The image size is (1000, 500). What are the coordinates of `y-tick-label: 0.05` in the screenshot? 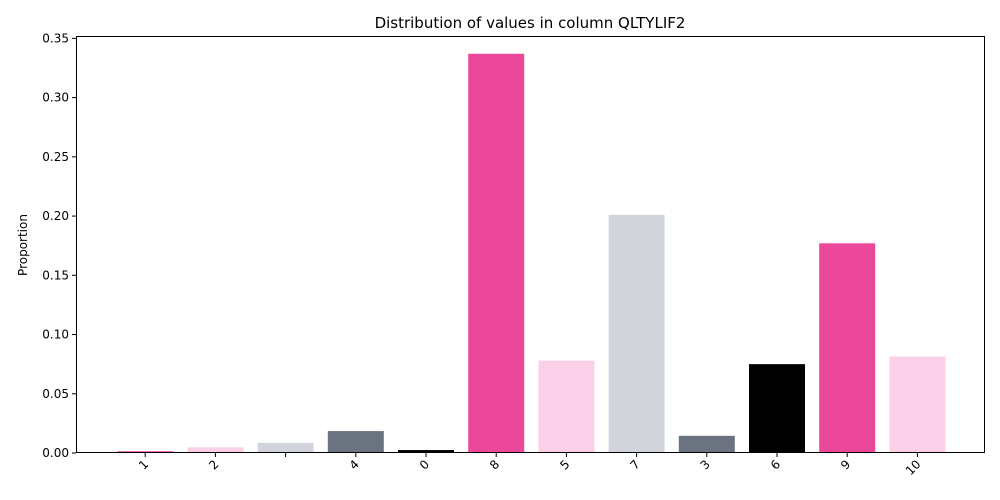 It's located at (55, 394).